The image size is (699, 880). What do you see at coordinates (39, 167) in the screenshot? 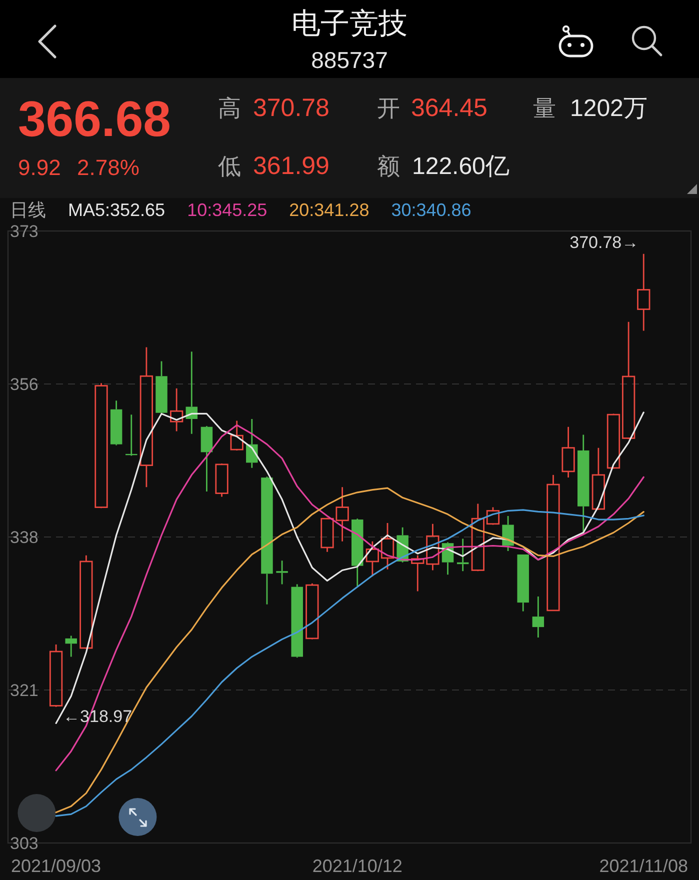
I see `text: 9.92` at bounding box center [39, 167].